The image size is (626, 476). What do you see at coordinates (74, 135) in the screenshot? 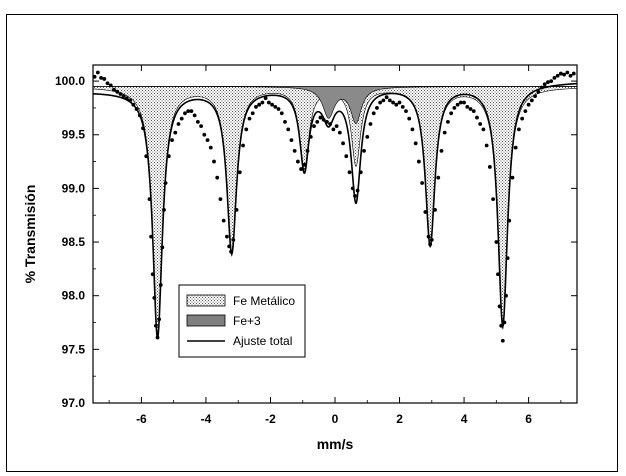
I see `y-tick-label: 99.5` at bounding box center [74, 135].